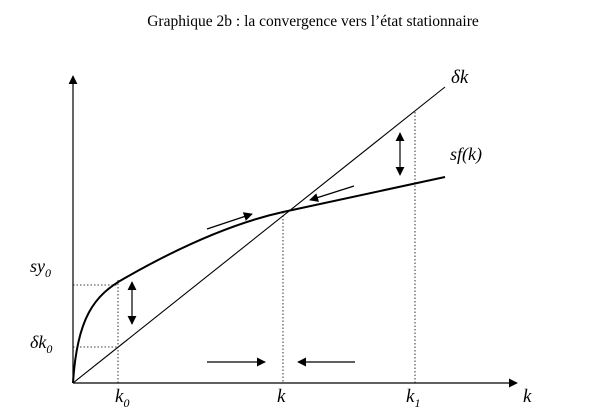  What do you see at coordinates (122, 398) in the screenshot?
I see `k0-label: k0` at bounding box center [122, 398].